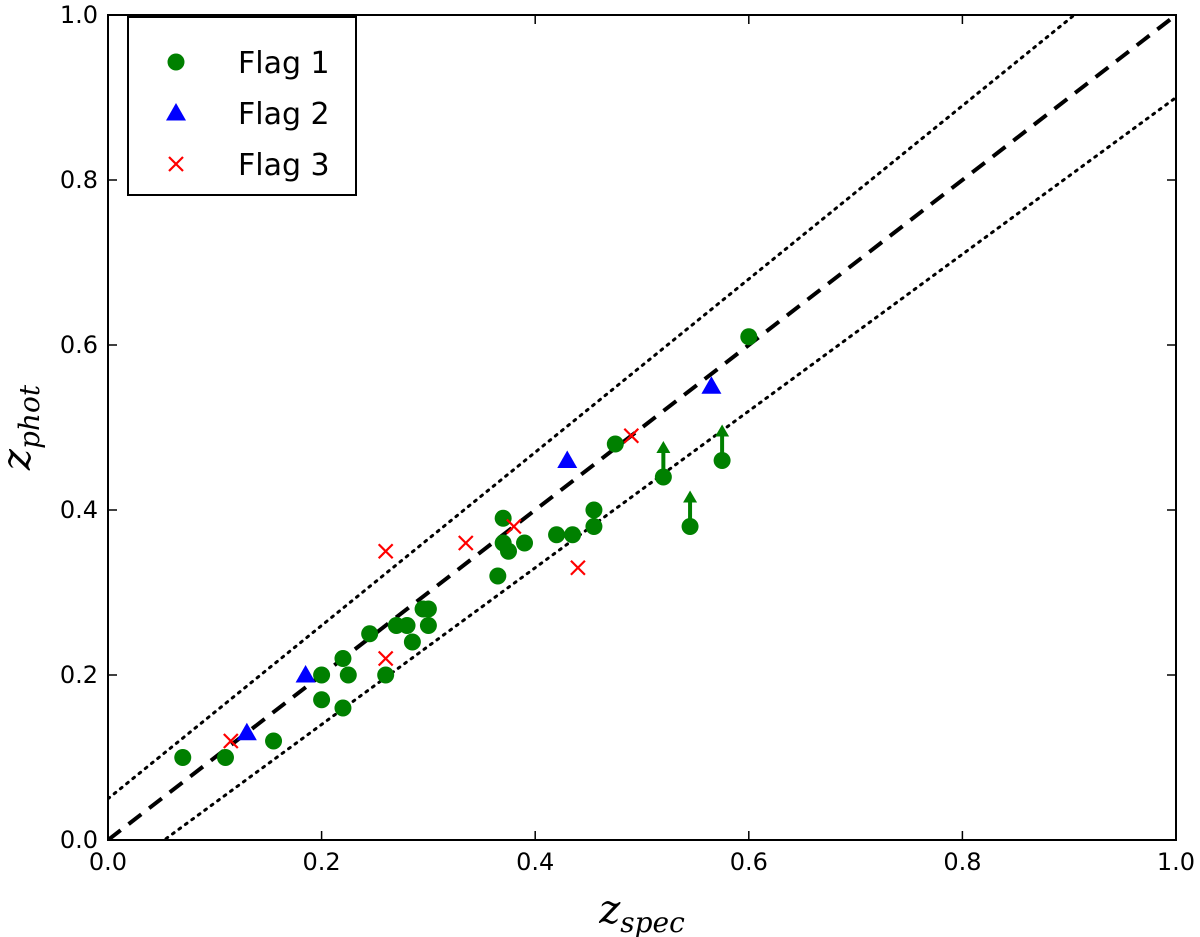 This screenshot has width=1200, height=937. I want to click on legend-entry: Flag 2, so click(248, 114).